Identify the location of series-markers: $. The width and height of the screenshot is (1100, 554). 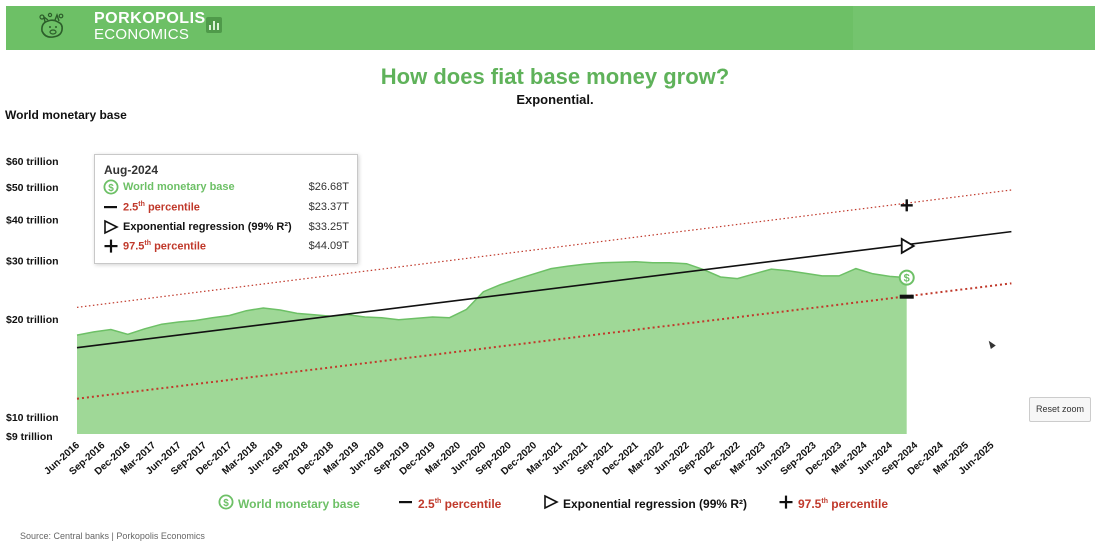
(907, 249).